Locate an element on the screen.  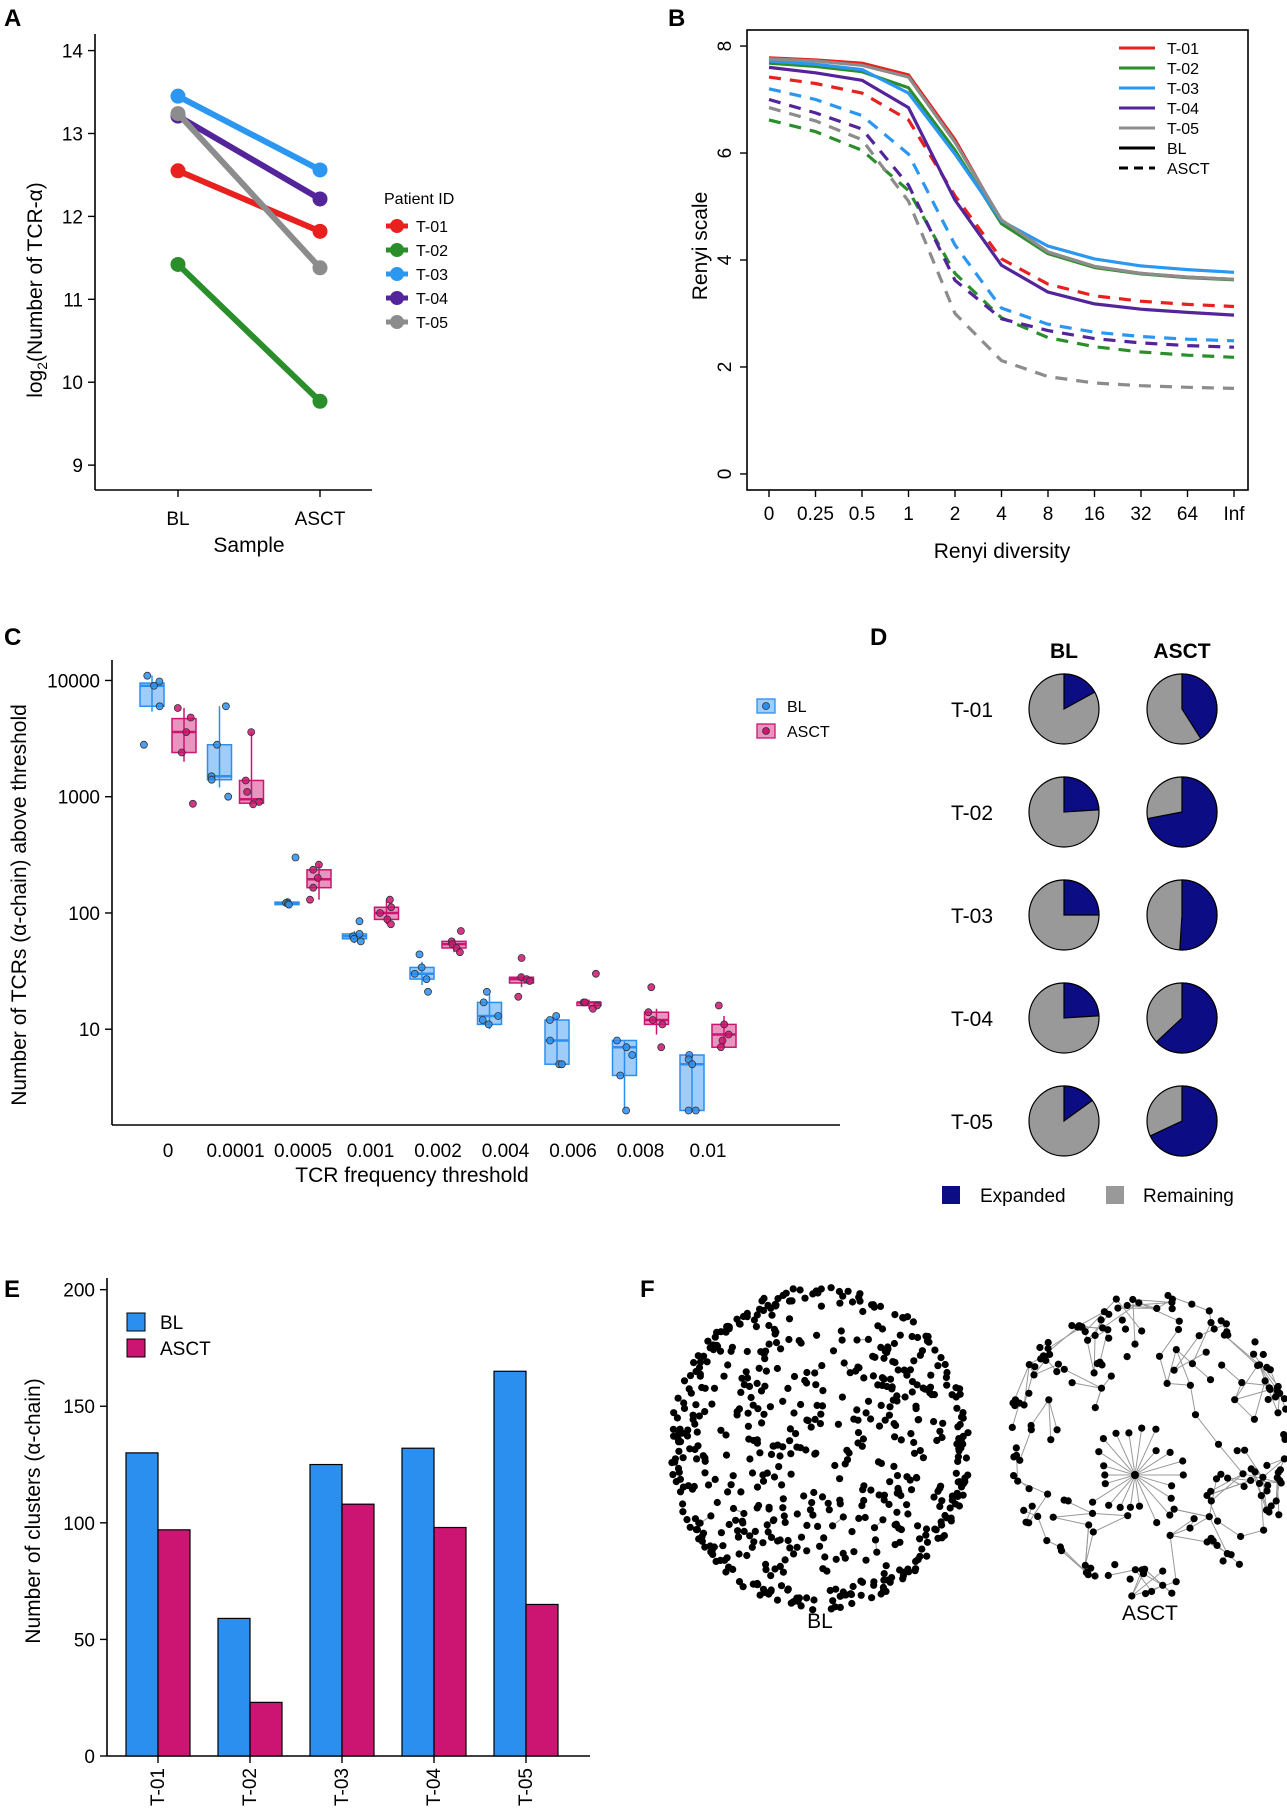
panel-b-line-t-05-asct is located at coordinates (1001, 248).